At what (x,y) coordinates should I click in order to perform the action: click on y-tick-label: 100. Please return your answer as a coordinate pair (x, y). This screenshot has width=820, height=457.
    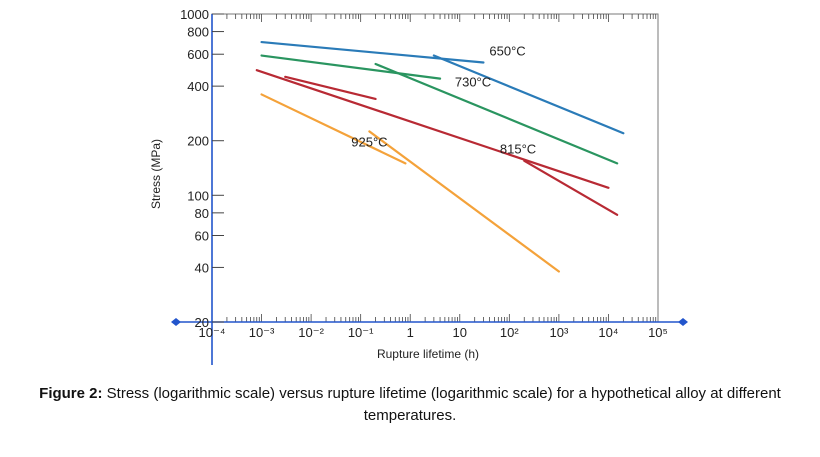
    Looking at the image, I should click on (198, 195).